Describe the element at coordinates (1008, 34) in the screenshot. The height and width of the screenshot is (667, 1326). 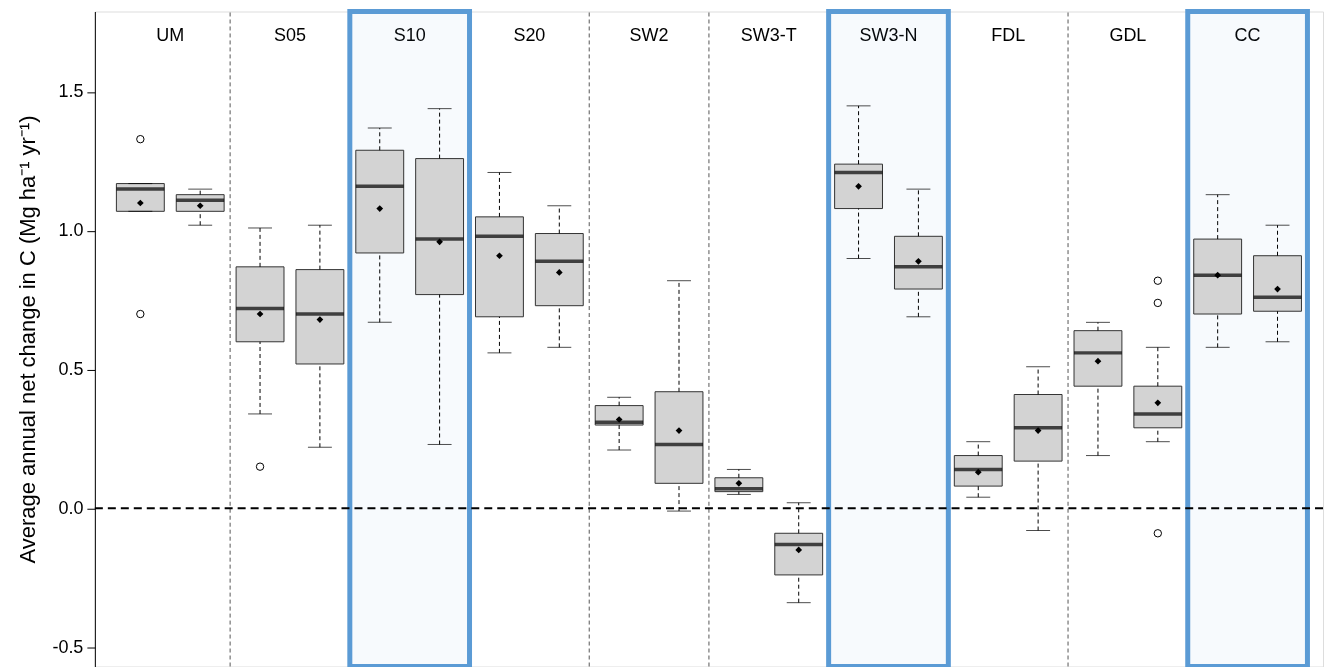
I see `x-tick-label: FDL` at that location.